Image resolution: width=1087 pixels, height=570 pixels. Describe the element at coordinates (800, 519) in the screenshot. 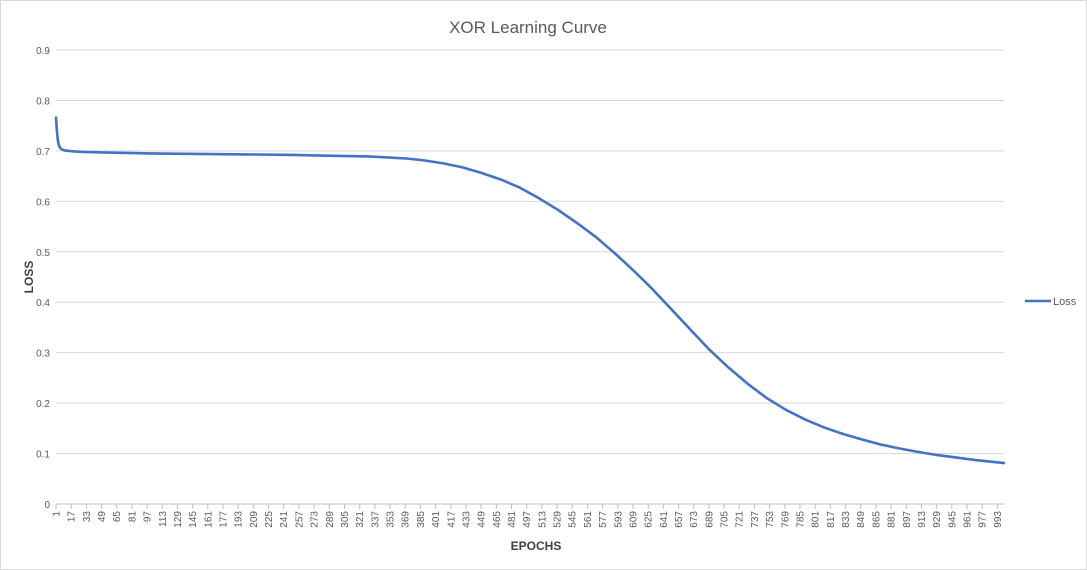

I see `x-tick-label: 785` at that location.